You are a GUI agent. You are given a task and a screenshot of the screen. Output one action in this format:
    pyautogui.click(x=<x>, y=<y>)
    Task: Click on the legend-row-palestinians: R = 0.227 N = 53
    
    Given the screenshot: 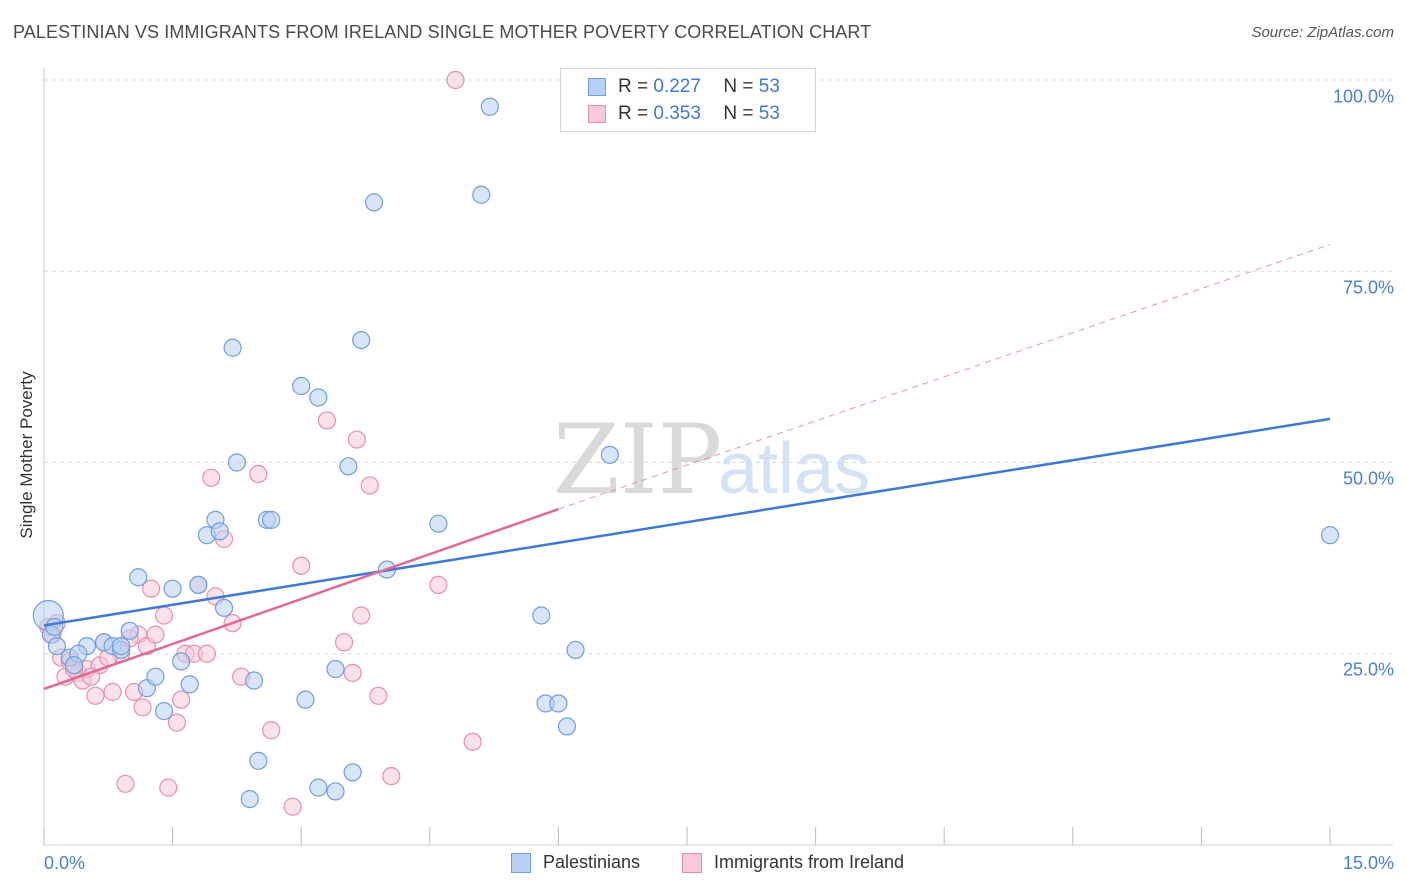 What is the action you would take?
    pyautogui.click(x=670, y=87)
    